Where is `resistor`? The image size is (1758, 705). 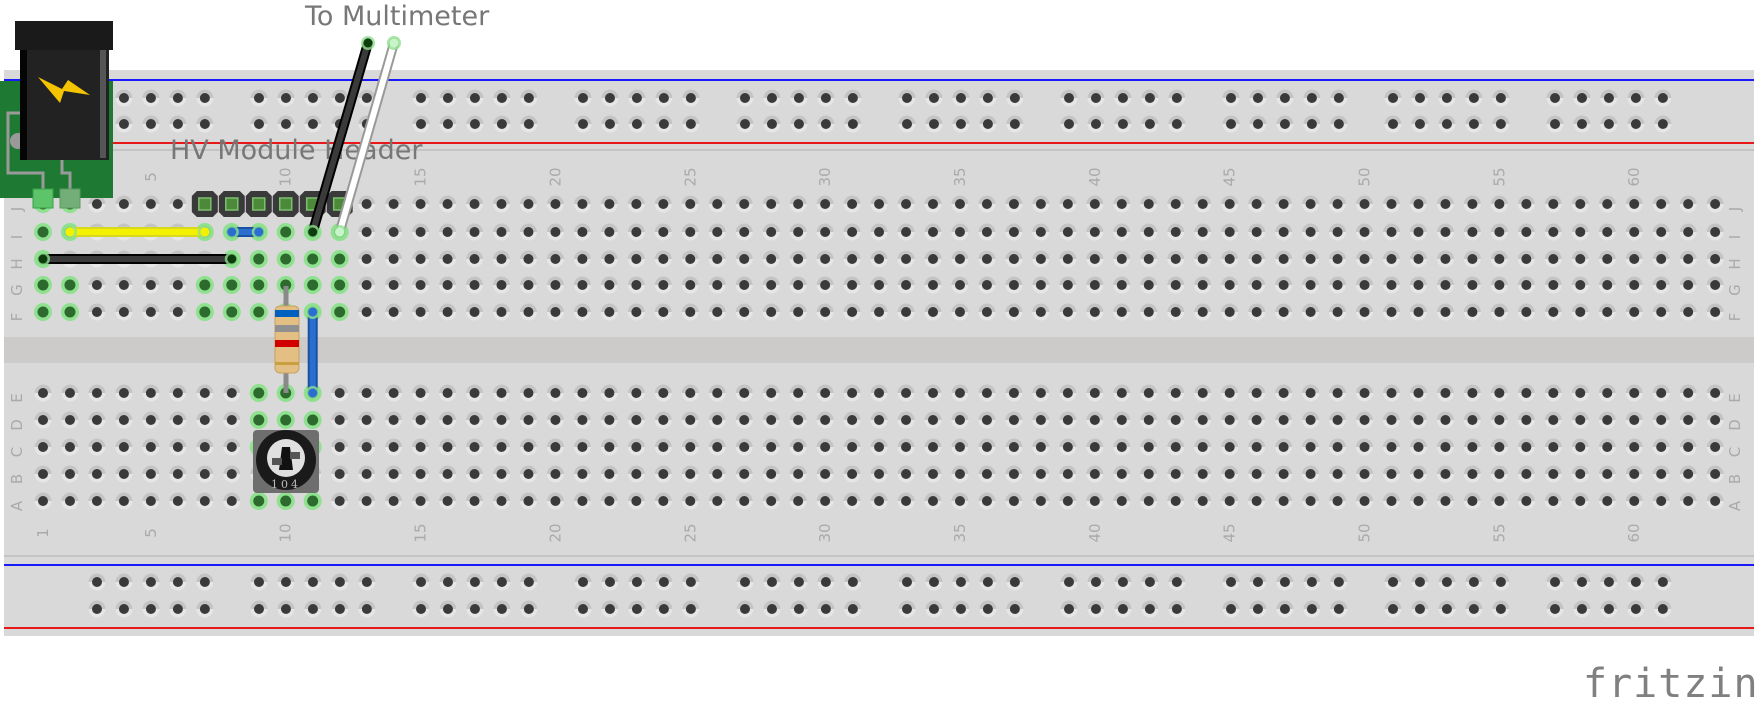
resistor is located at coordinates (287, 339).